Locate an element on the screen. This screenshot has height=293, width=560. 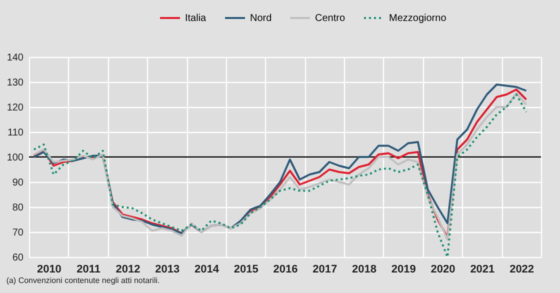
x-tick-label: 2016 is located at coordinates (285, 270).